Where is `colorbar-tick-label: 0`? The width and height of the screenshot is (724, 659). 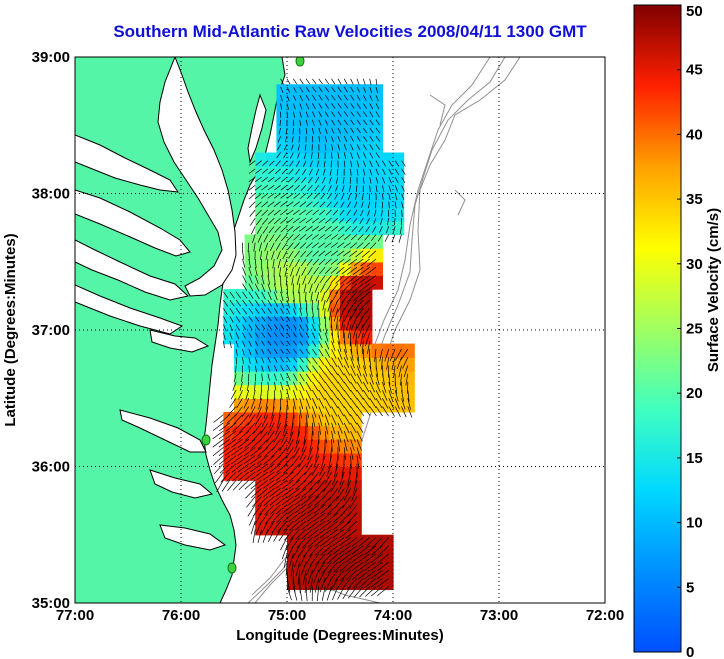
colorbar-tick-label: 0 is located at coordinates (690, 651).